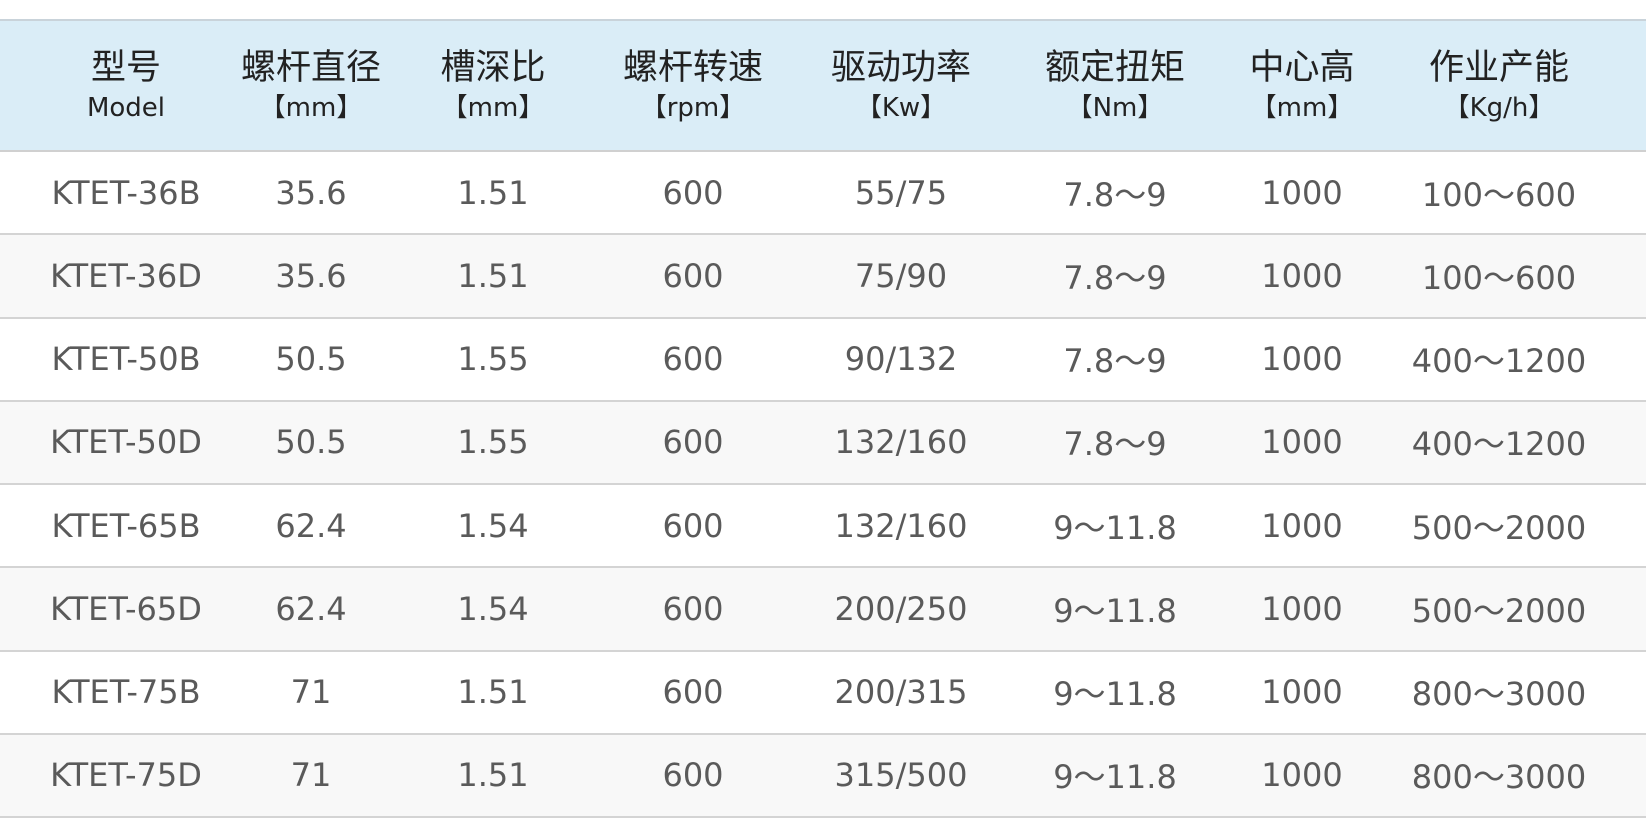 This screenshot has width=1646, height=838. I want to click on header-title: 型号, so click(125, 67).